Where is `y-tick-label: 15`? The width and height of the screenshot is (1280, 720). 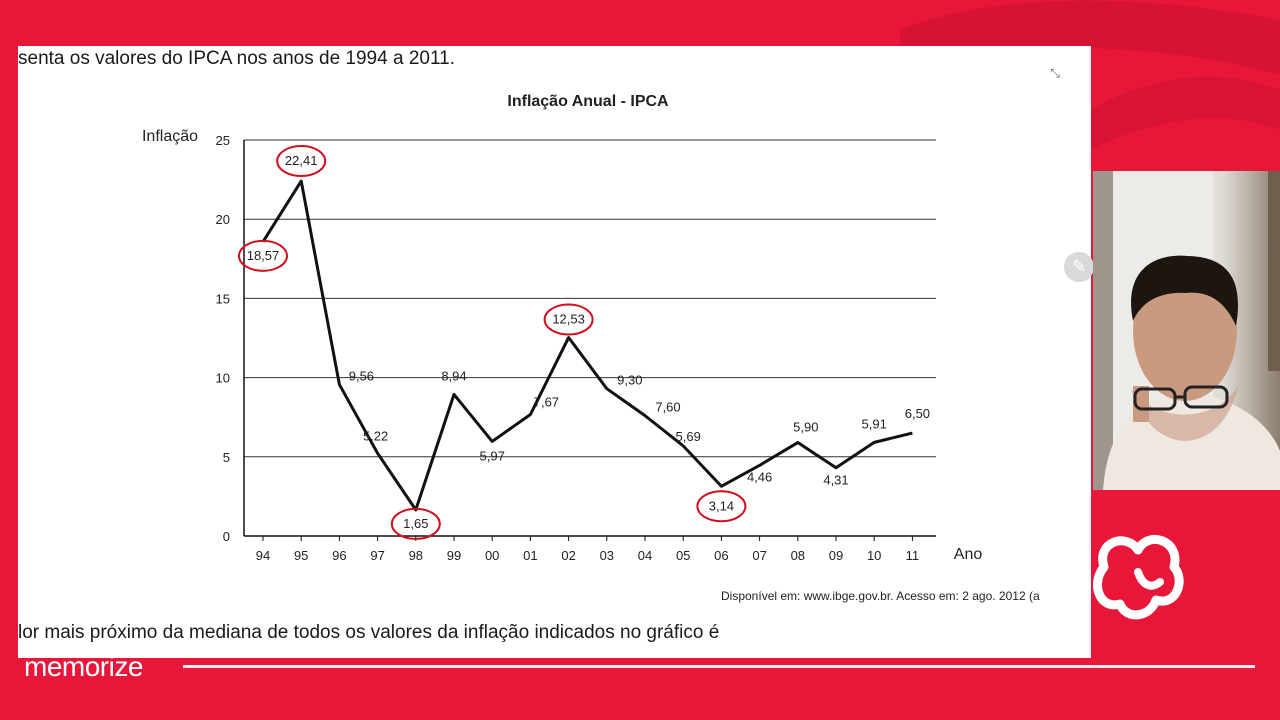 y-tick-label: 15 is located at coordinates (223, 298).